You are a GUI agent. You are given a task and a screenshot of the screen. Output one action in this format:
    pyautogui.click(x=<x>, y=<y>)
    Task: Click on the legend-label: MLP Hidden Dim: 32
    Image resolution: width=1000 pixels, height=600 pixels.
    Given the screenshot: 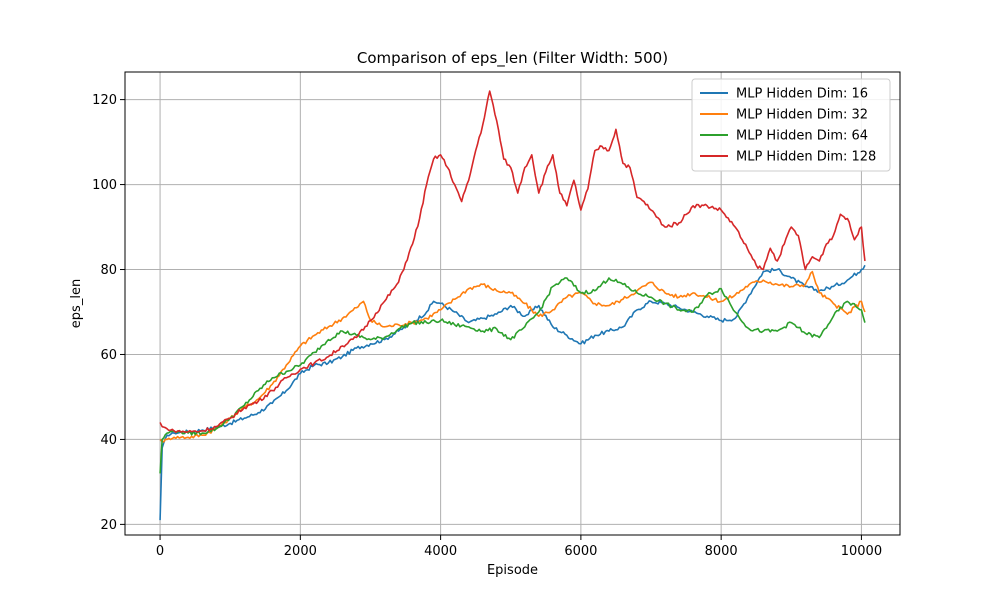 What is the action you would take?
    pyautogui.click(x=802, y=115)
    